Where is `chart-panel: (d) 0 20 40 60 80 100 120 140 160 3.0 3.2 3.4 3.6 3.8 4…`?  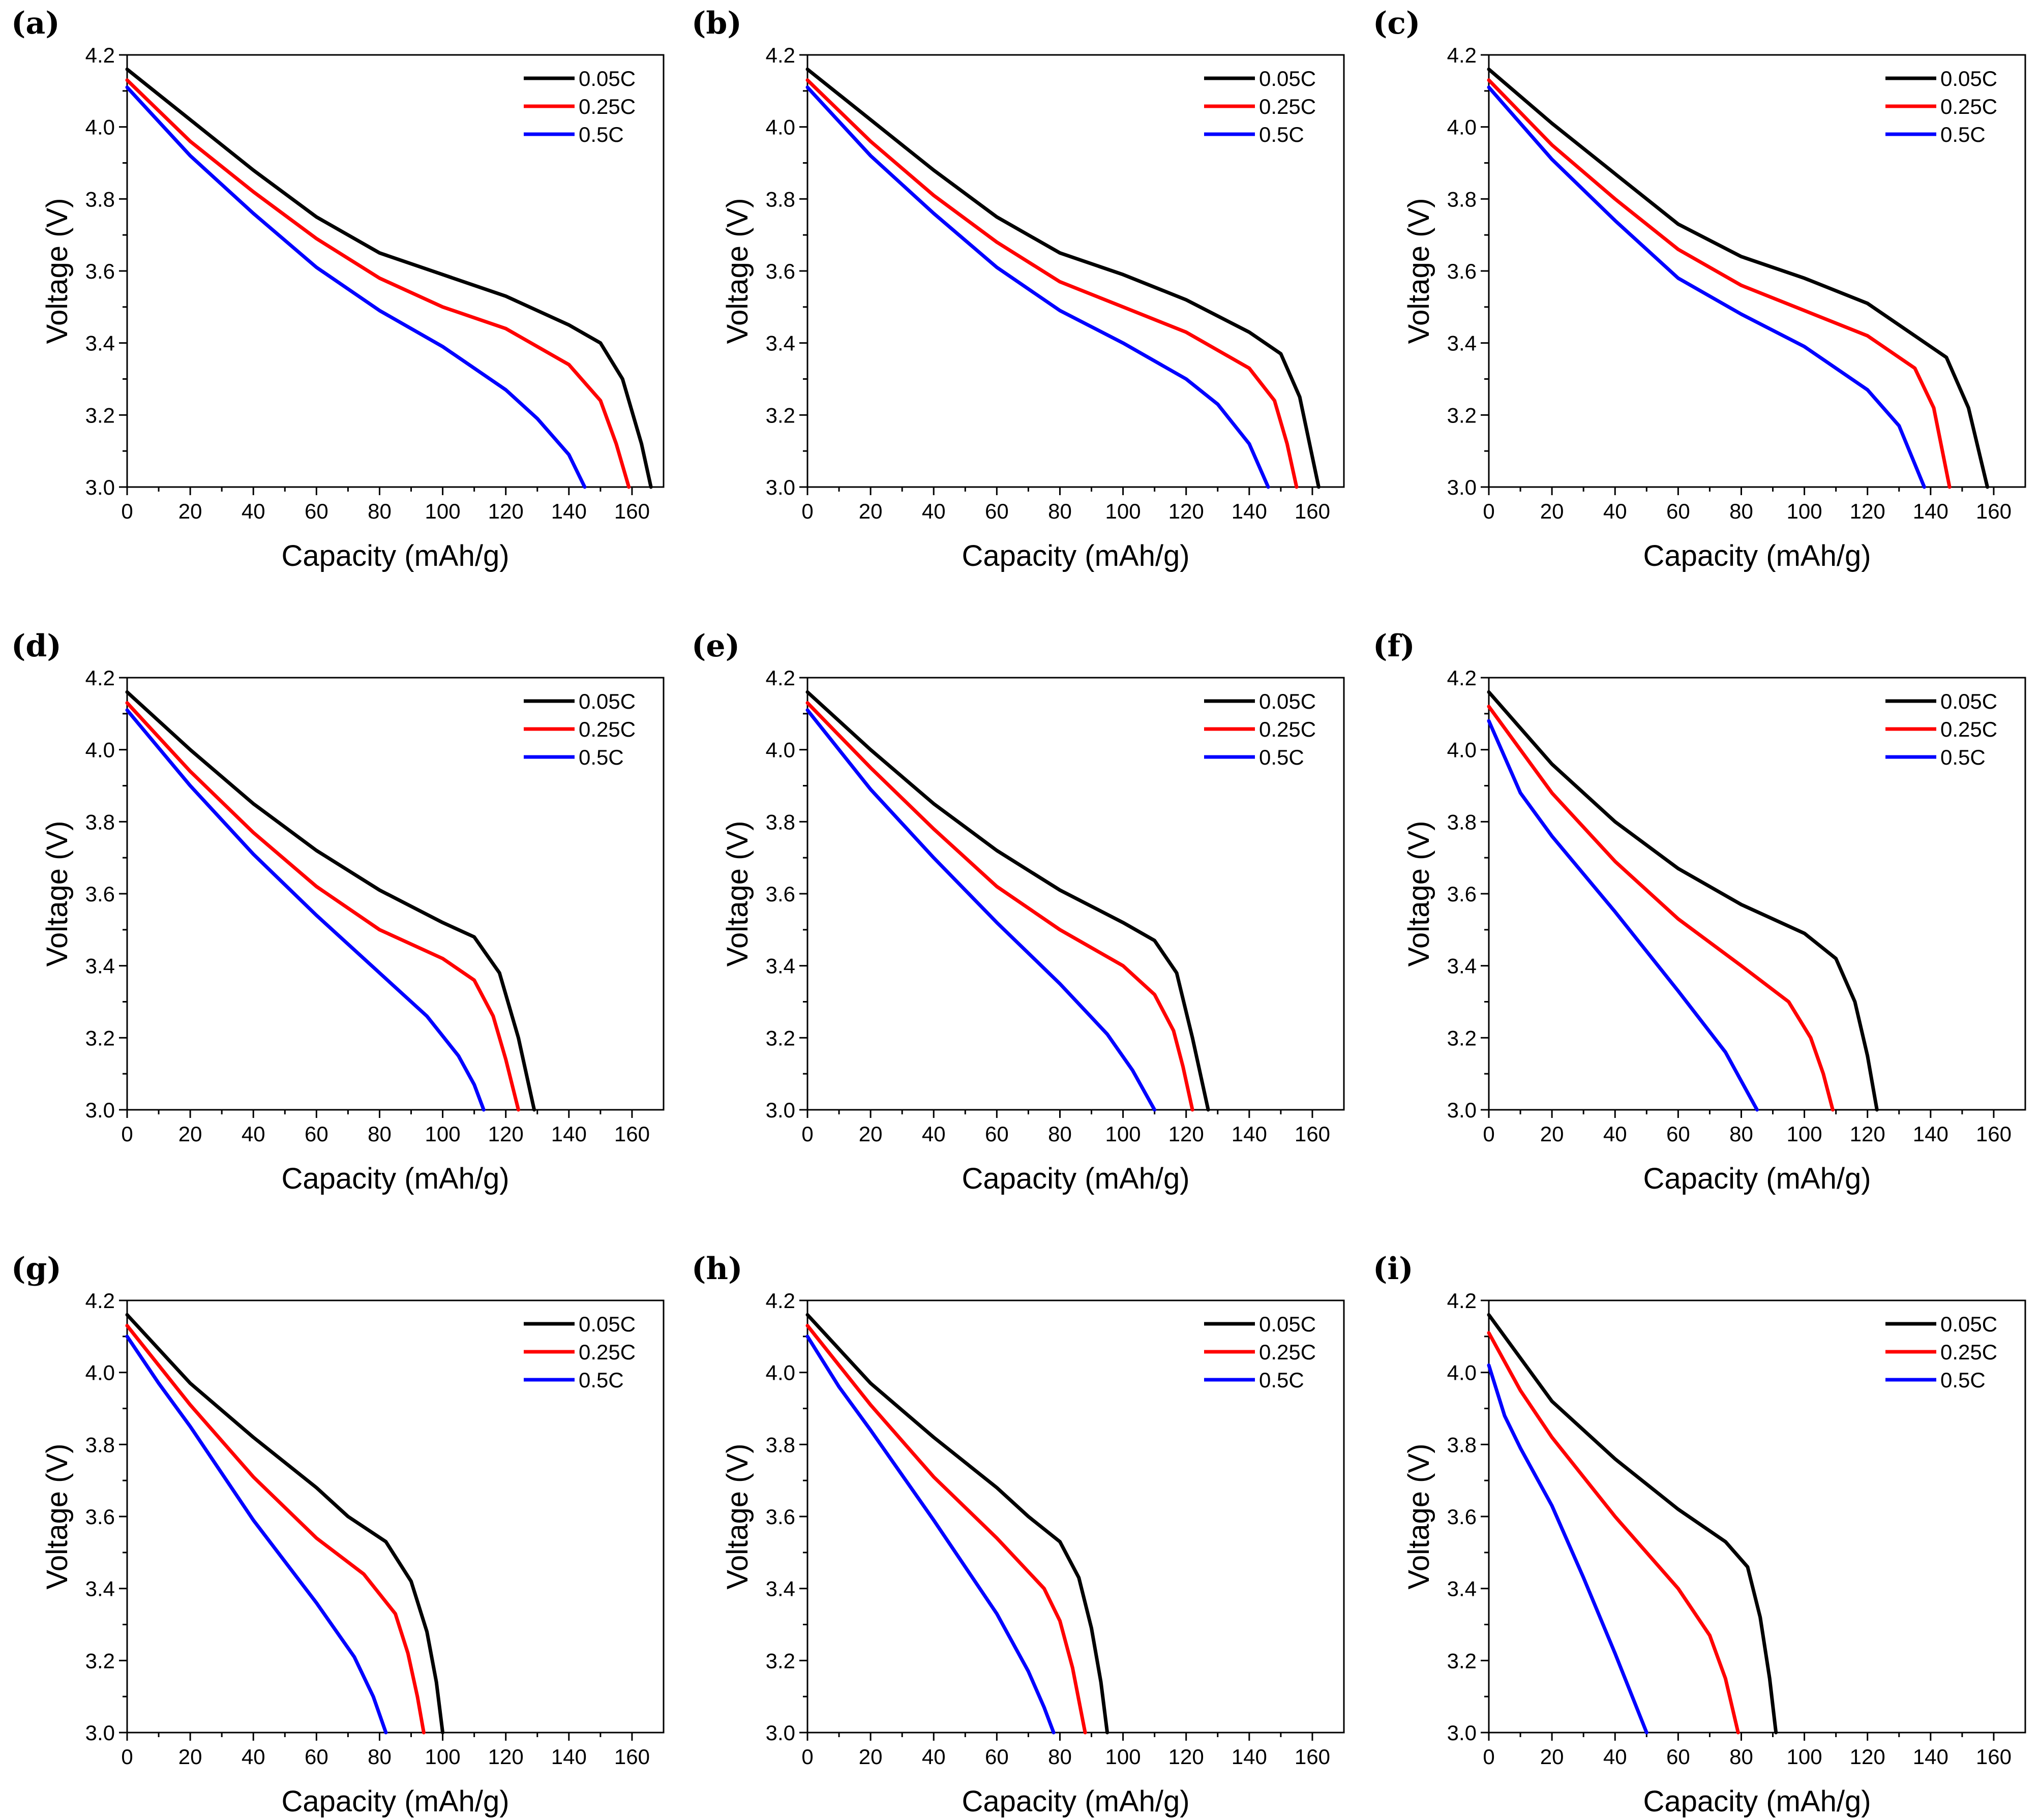 chart-panel: (d) 0 20 40 60 80 100 120 140 160 3.0 3.2 3.4 3.6 3.8 4… is located at coordinates (338, 911).